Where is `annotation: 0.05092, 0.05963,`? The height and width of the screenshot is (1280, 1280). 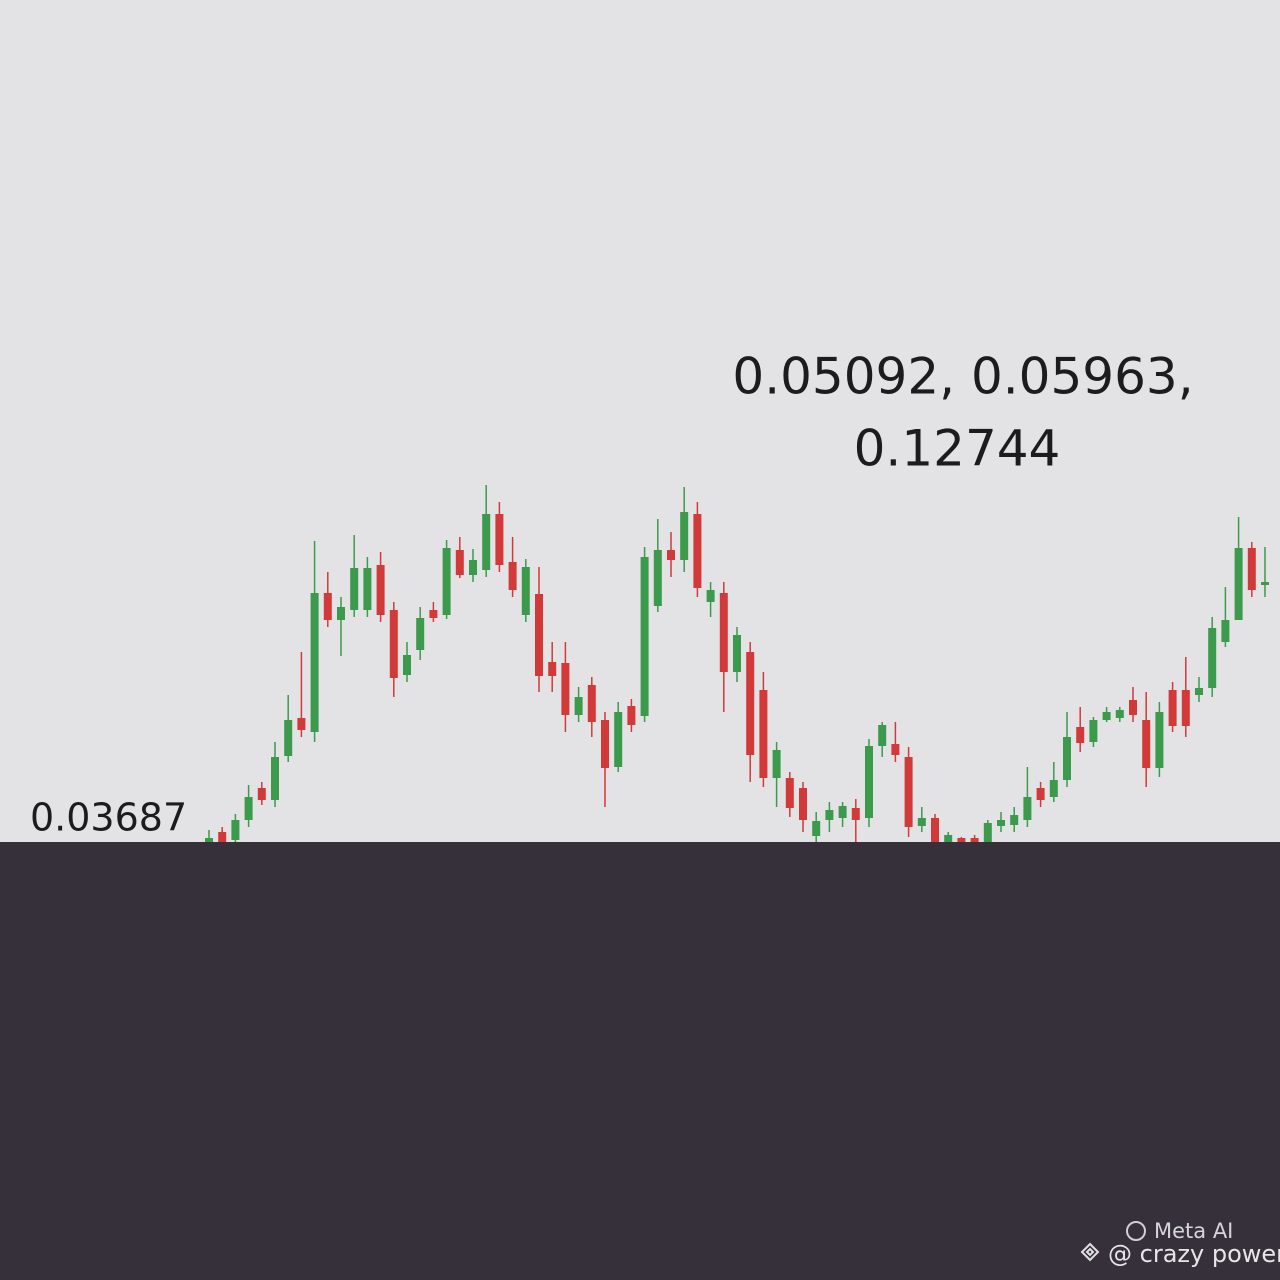 annotation: 0.05092, 0.05963, is located at coordinates (962, 377).